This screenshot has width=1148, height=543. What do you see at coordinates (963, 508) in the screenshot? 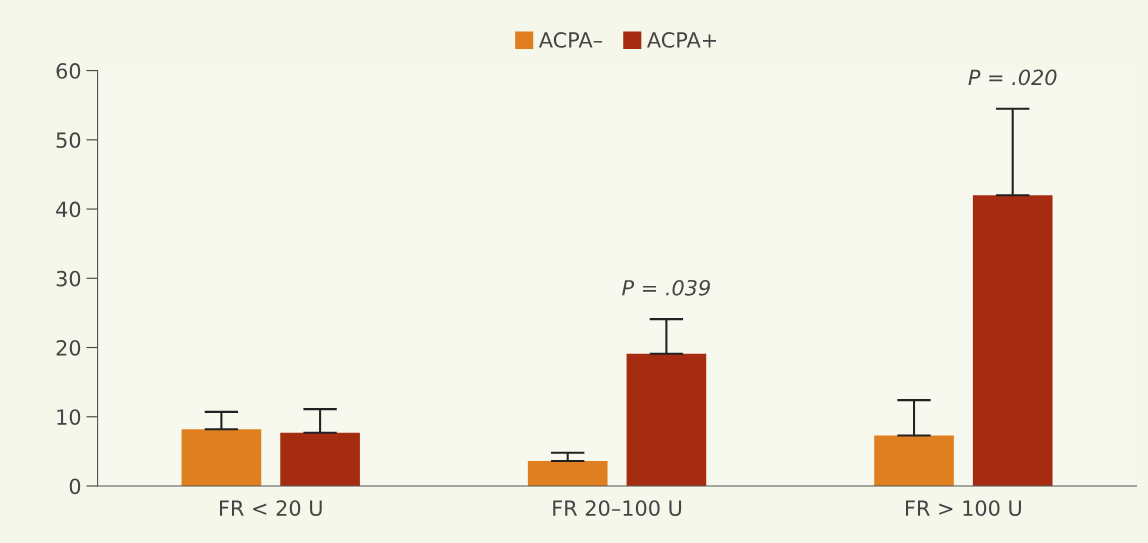
I see `x-tick-label: FR > 100 U` at bounding box center [963, 508].